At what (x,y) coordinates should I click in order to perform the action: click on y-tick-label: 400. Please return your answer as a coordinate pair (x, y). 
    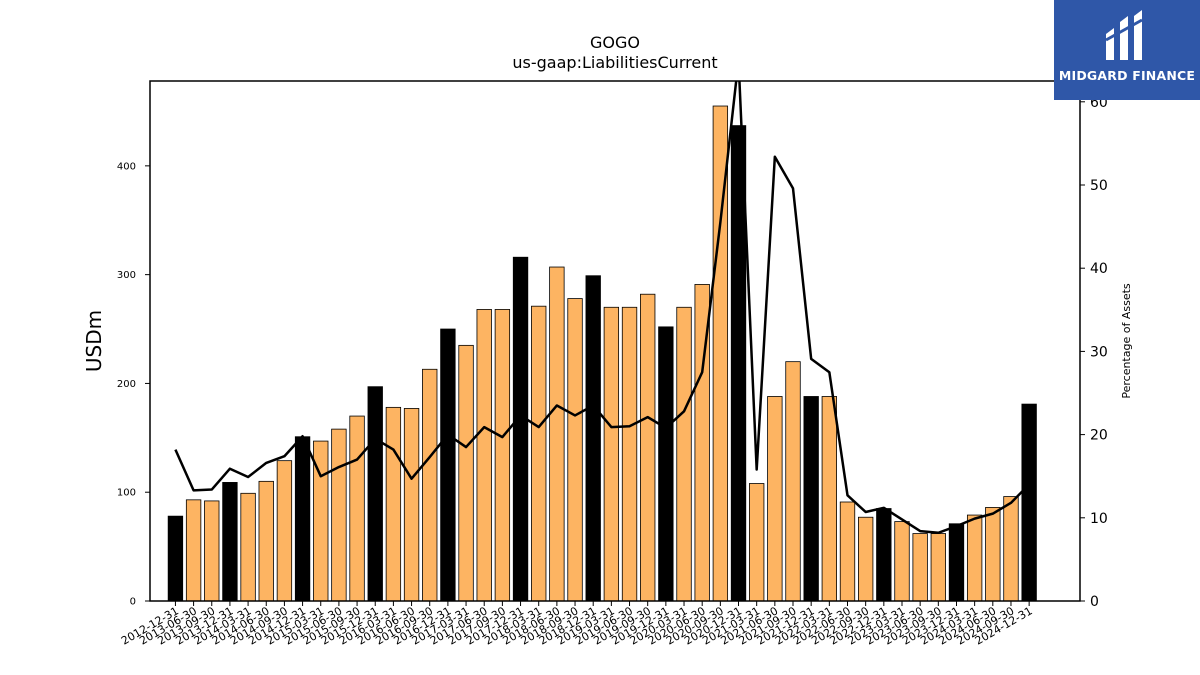
    Looking at the image, I should click on (126, 166).